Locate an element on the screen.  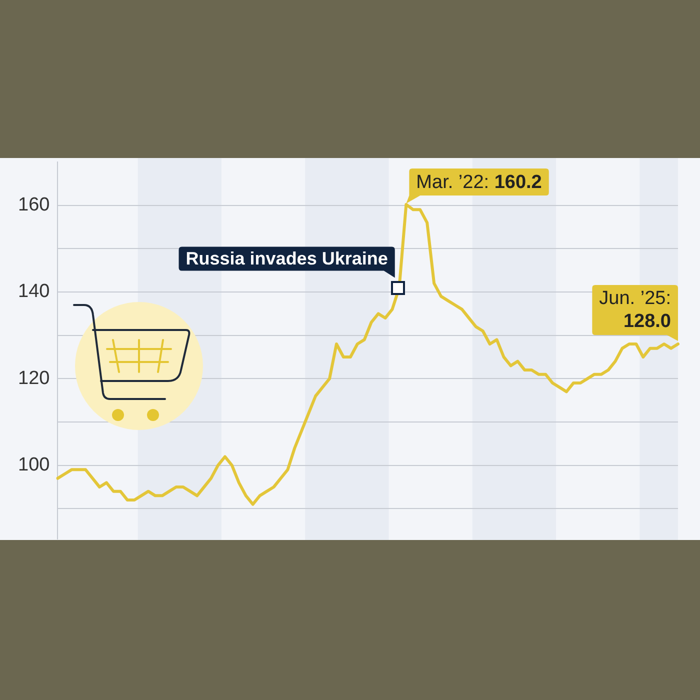
data-label: Jun. ’25: 128.0 is located at coordinates (635, 310).